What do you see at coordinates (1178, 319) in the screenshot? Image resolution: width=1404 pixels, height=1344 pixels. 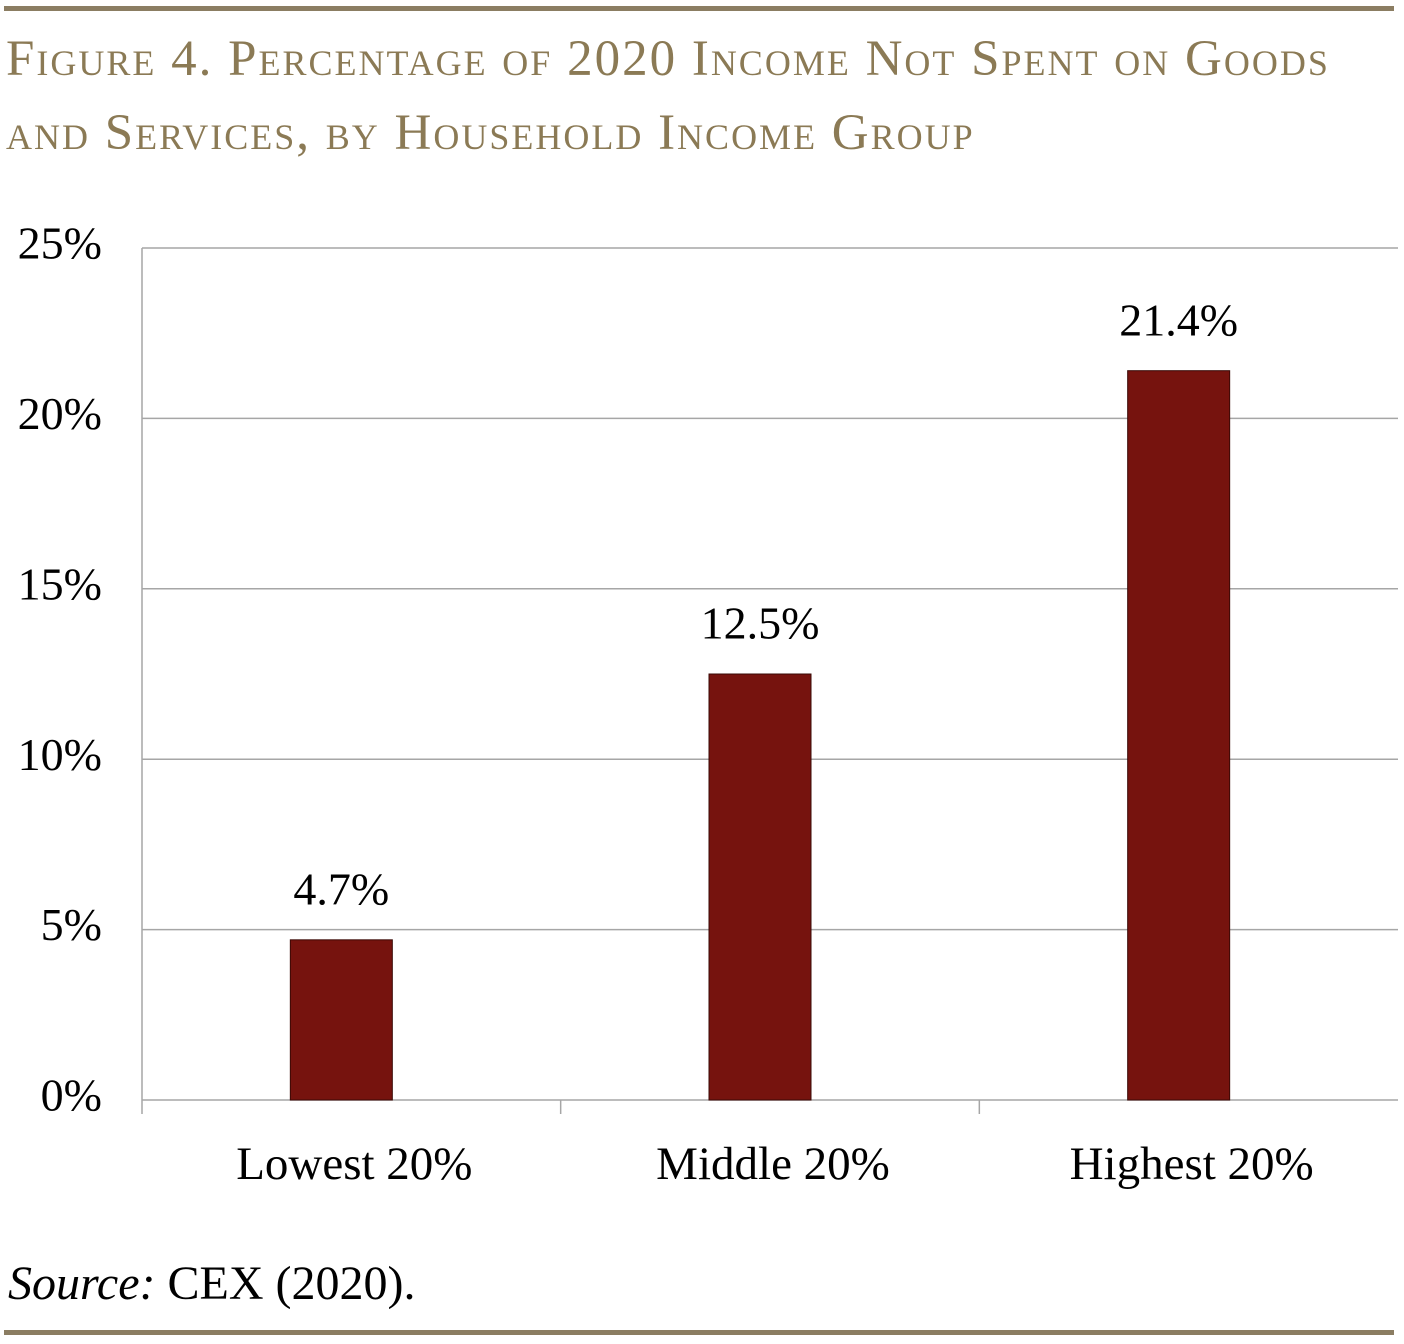 I see `value-label: 21.4%` at bounding box center [1178, 319].